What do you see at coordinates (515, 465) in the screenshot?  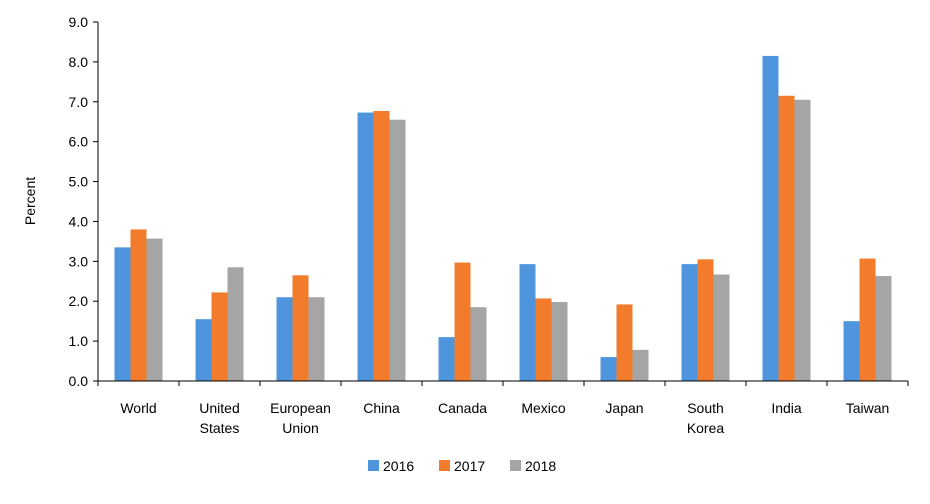 I see `legend-swatch-2018` at bounding box center [515, 465].